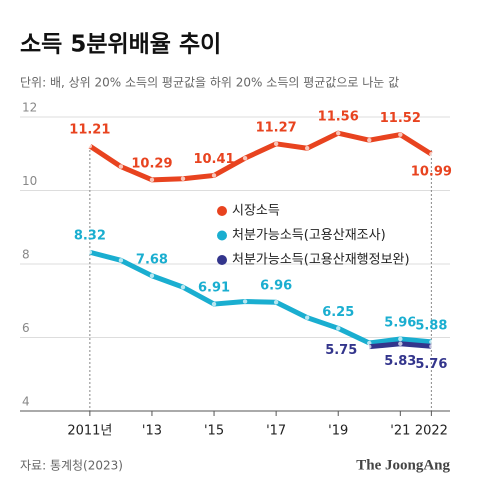  What do you see at coordinates (29, 108) in the screenshot?
I see `y-tick-label: 12` at bounding box center [29, 108].